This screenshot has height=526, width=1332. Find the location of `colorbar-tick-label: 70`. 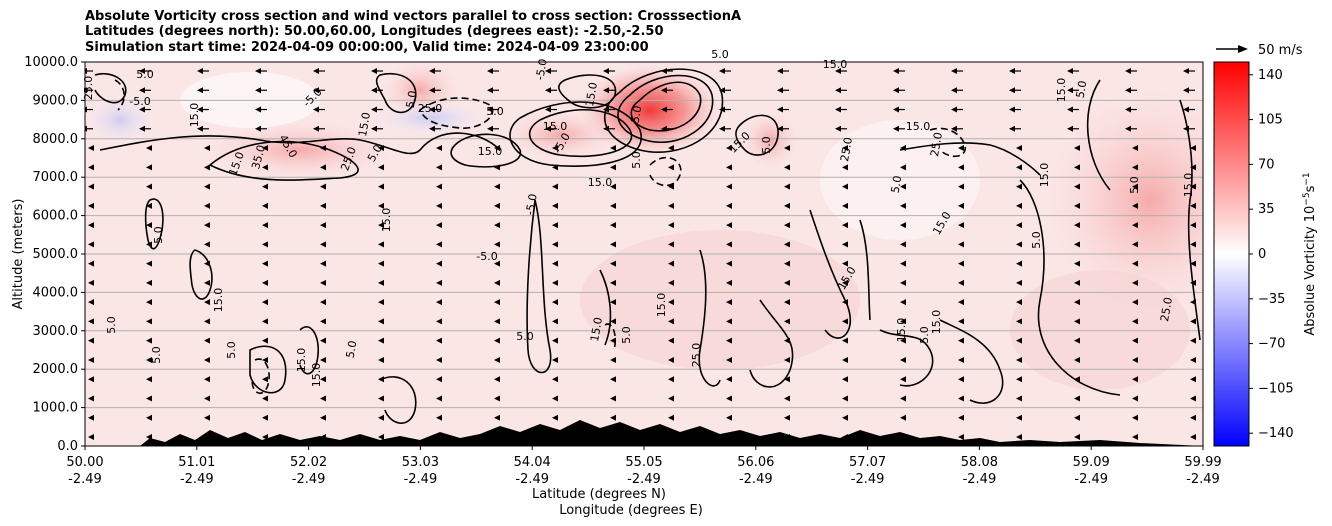

colorbar-tick-label: 70 is located at coordinates (1266, 164).